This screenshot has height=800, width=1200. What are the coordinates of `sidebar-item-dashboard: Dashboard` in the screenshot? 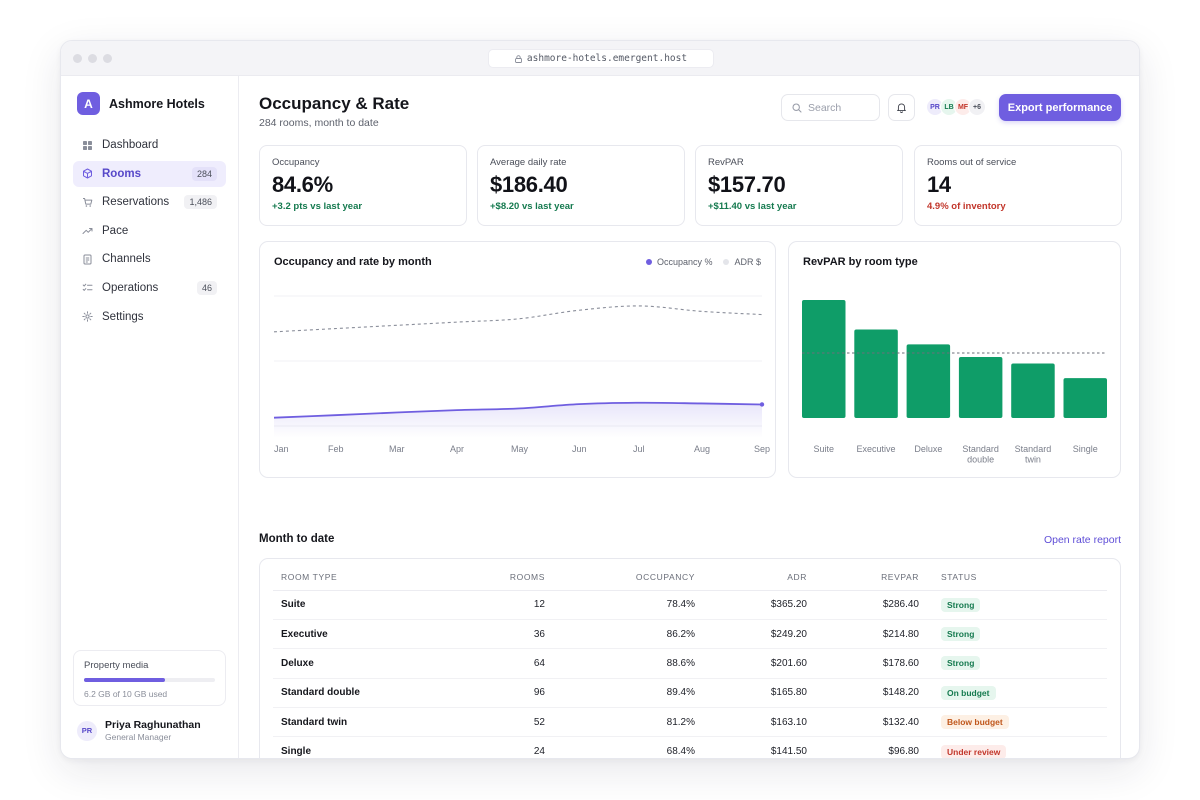 It's located at (149, 145).